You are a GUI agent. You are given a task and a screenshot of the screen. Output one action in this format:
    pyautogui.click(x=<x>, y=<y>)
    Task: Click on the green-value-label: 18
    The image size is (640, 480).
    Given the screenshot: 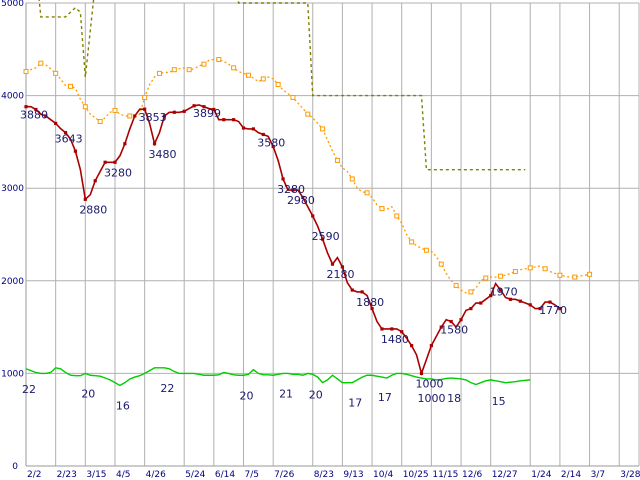 What is the action you would take?
    pyautogui.click(x=454, y=398)
    